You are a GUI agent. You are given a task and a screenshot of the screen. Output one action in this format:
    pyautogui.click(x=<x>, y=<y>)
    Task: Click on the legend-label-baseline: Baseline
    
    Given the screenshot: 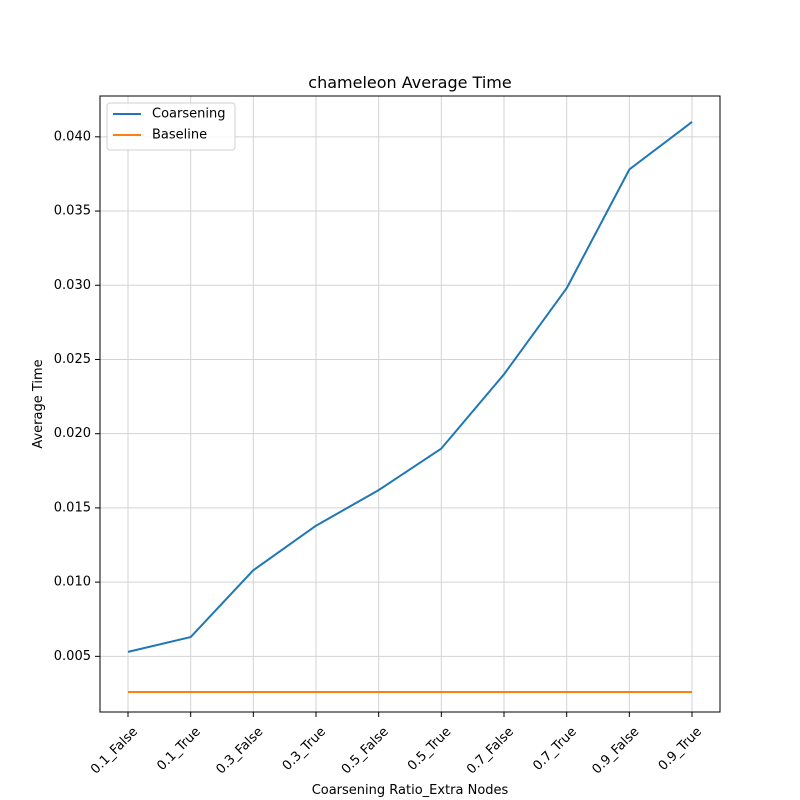 What is the action you would take?
    pyautogui.click(x=179, y=135)
    